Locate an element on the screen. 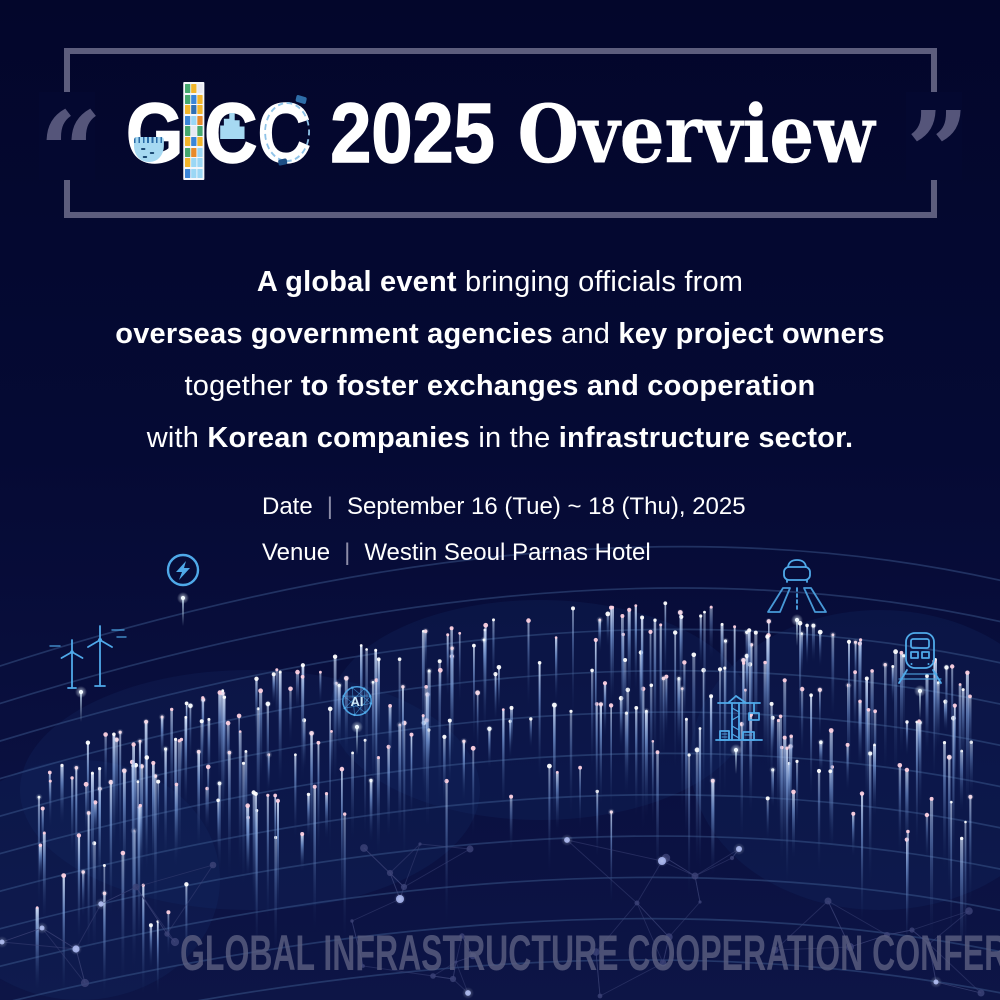 The image size is (1000, 1000). open-quote-glyph: “ is located at coordinates (71, 151).